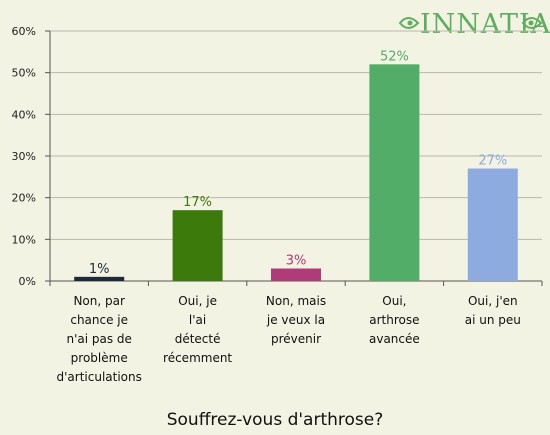 This screenshot has width=550, height=435. I want to click on category-label-line: arthrose, so click(394, 320).